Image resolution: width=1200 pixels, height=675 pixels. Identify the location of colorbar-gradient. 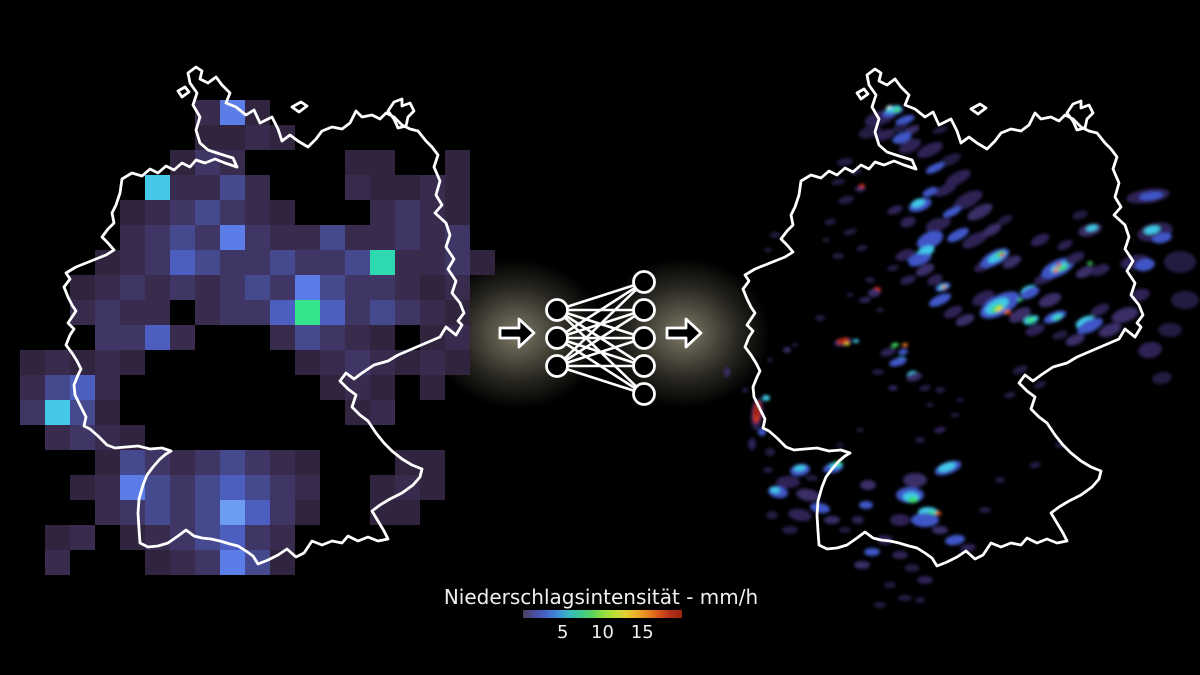
(602, 614).